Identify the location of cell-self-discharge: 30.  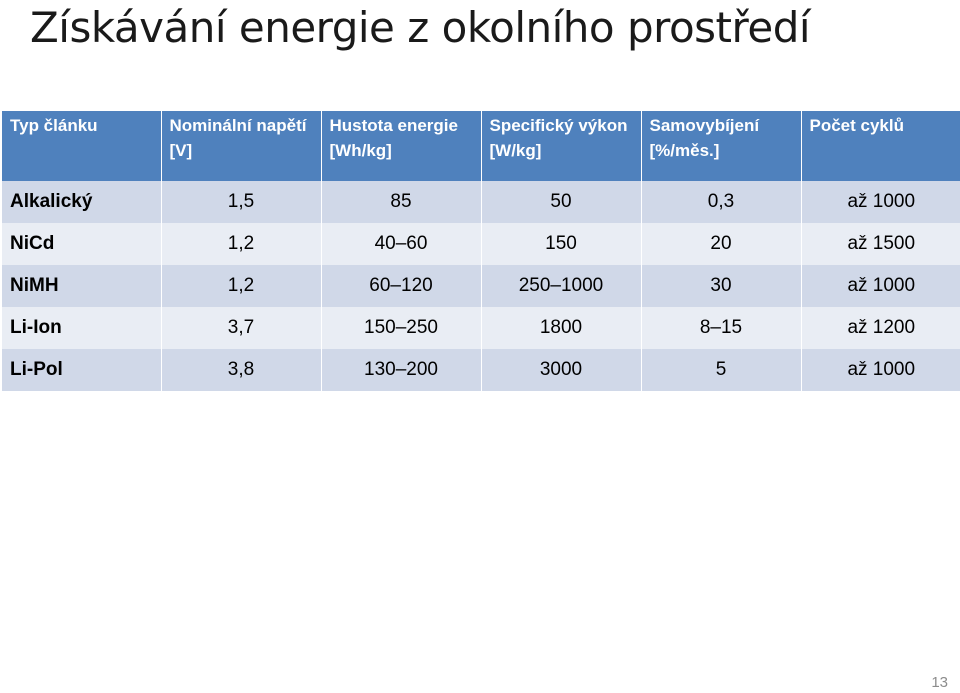
(720, 286).